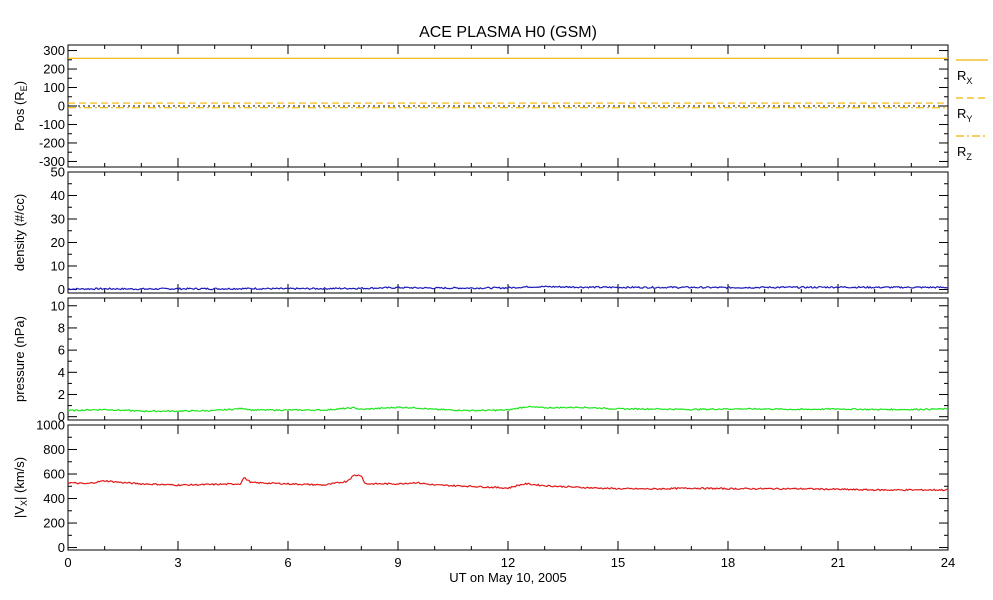  Describe the element at coordinates (618, 562) in the screenshot. I see `x-tick-label: 15` at that location.